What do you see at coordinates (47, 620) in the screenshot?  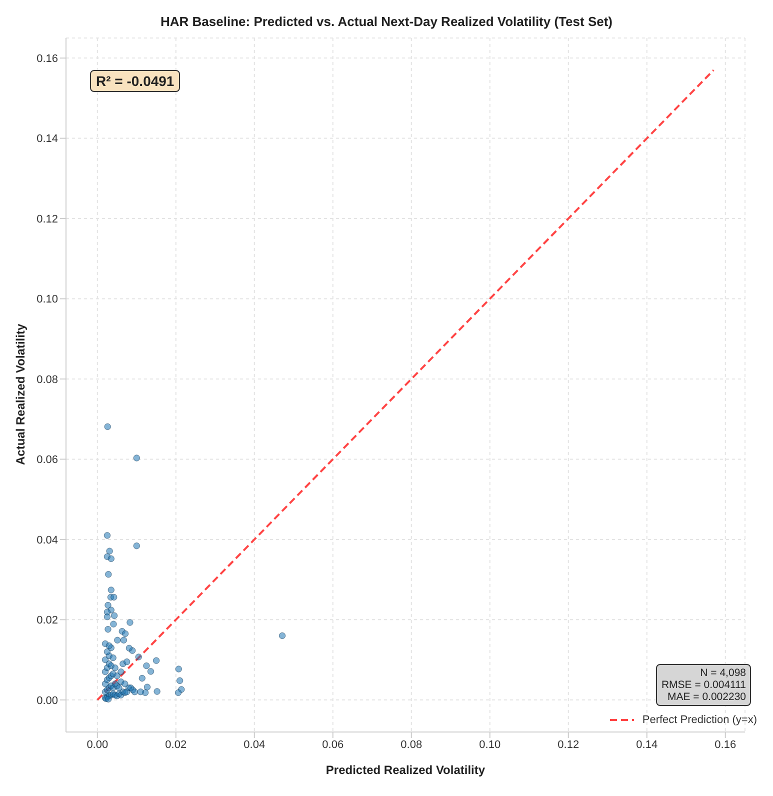 I see `y-tick-label: 0.02` at bounding box center [47, 620].